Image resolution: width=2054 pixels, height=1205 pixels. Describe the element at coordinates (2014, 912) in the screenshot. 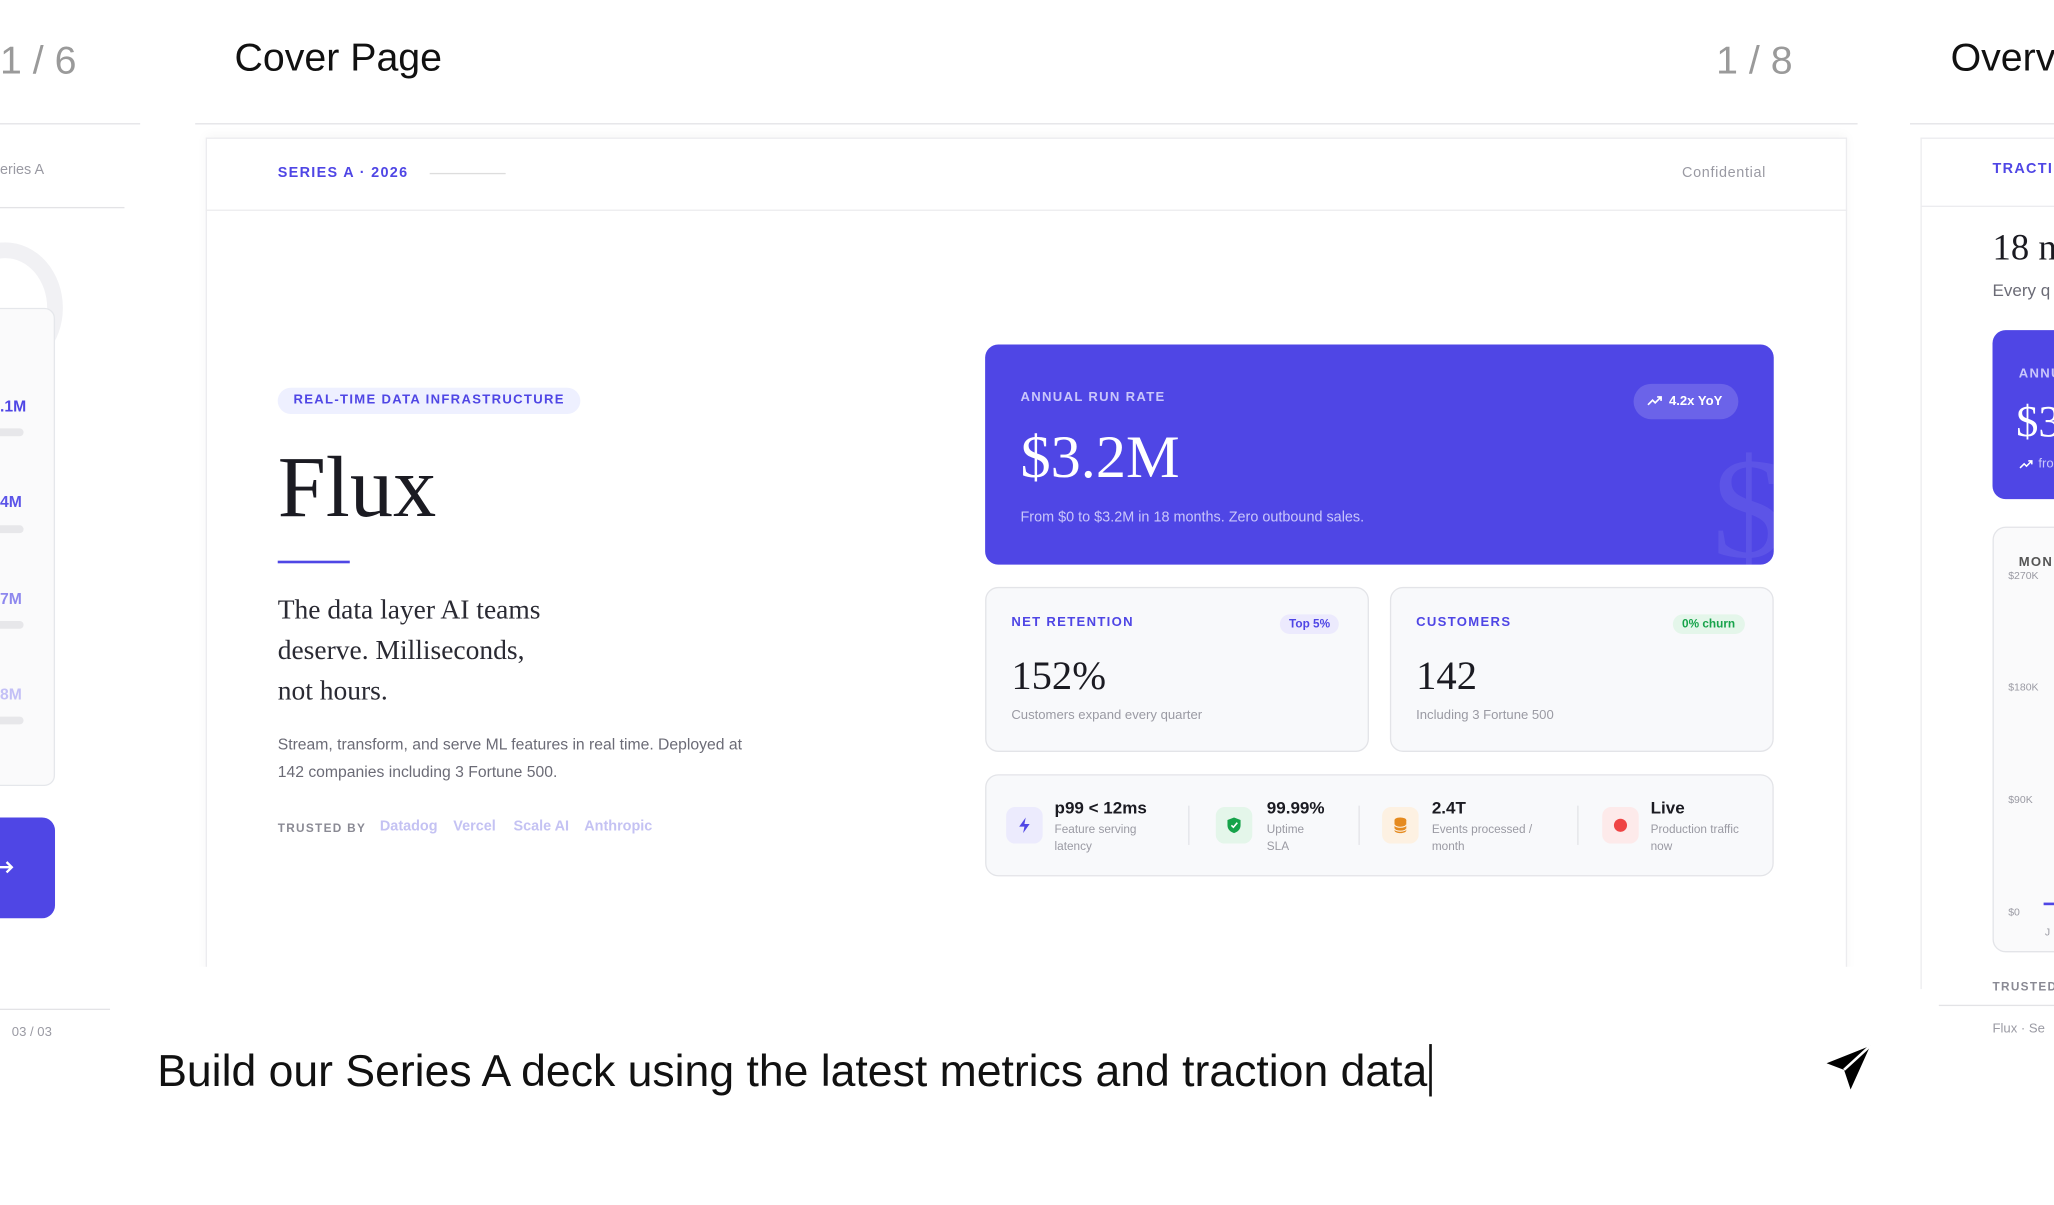

I see `tick-label: $0` at that location.